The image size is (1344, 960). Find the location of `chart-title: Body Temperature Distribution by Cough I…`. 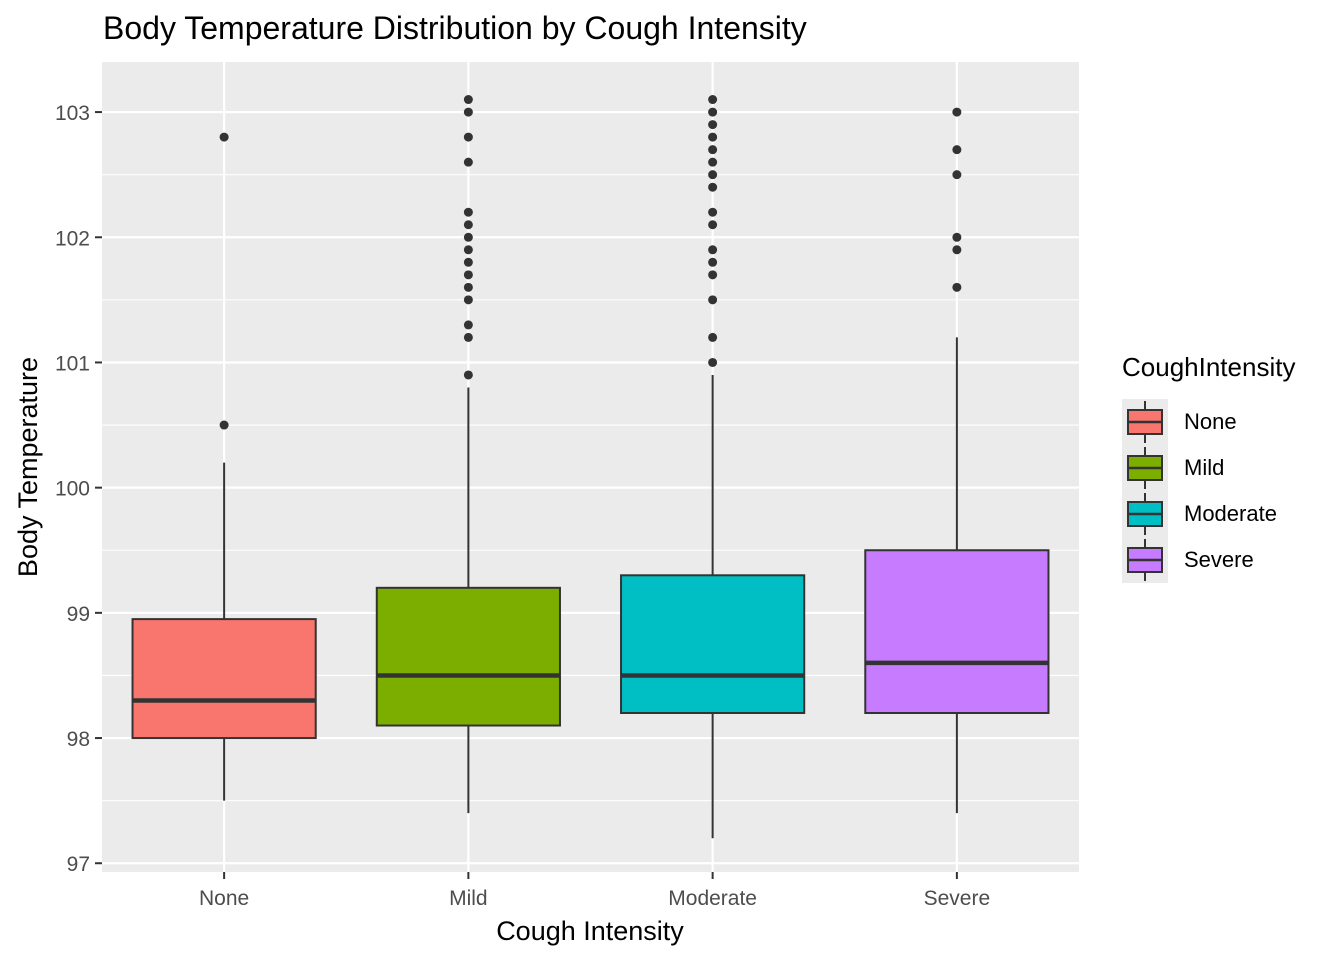

chart-title: Body Temperature Distribution by Cough I… is located at coordinates (455, 28).